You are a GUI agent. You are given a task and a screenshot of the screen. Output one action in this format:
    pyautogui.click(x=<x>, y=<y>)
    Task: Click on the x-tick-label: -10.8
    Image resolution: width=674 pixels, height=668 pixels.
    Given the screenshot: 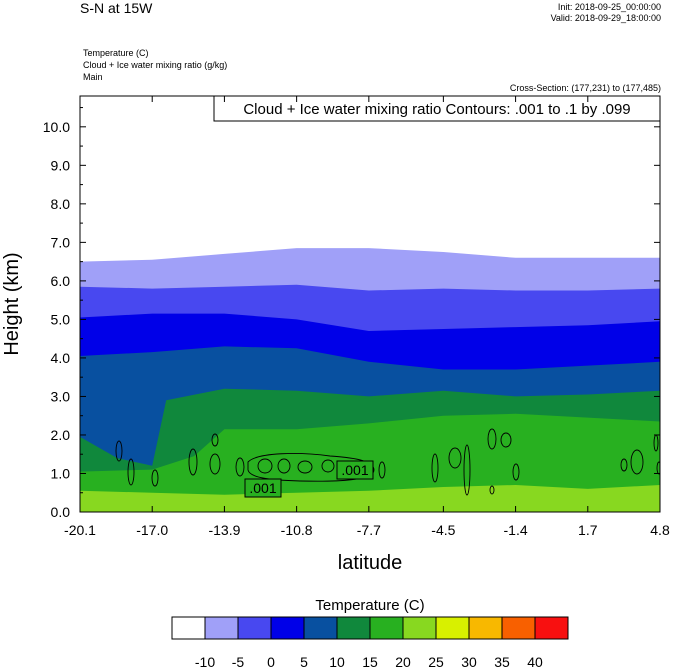 What is the action you would take?
    pyautogui.click(x=297, y=530)
    